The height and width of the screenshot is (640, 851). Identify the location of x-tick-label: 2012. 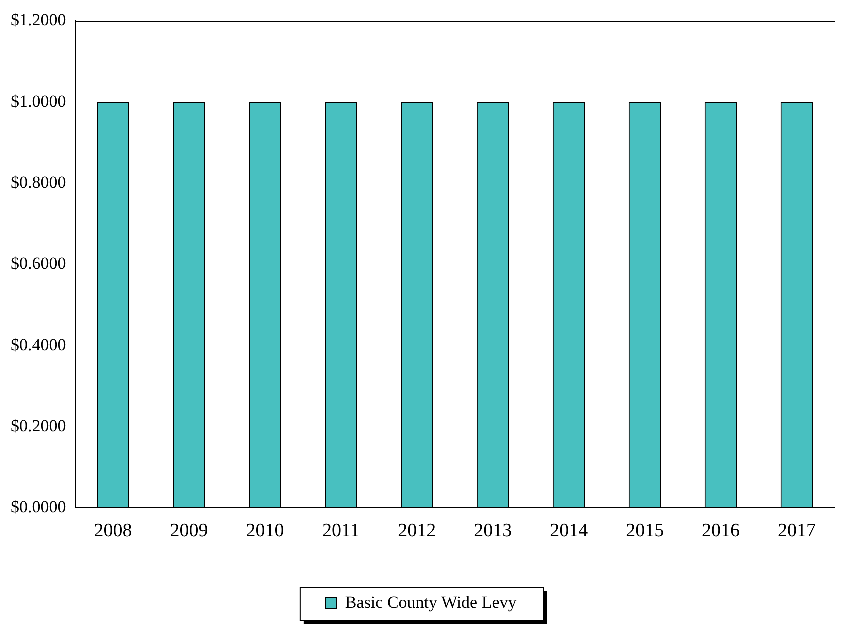
(417, 531).